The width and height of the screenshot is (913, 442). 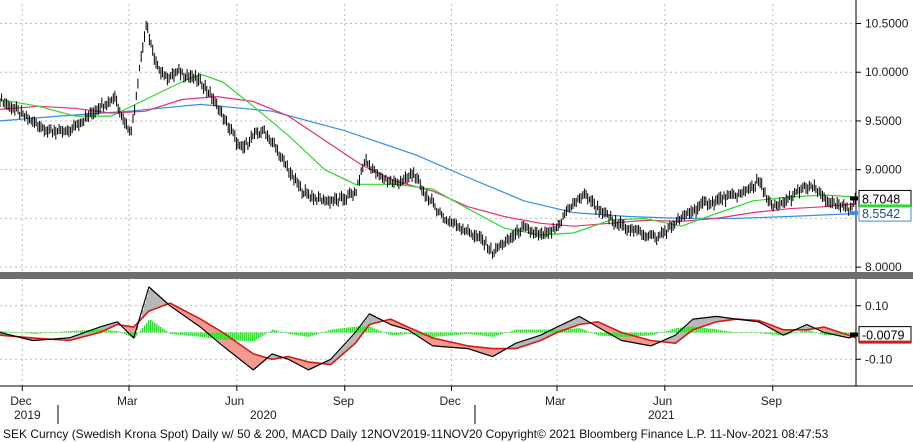 What do you see at coordinates (881, 199) in the screenshot?
I see `badge-last-price: 8.7048` at bounding box center [881, 199].